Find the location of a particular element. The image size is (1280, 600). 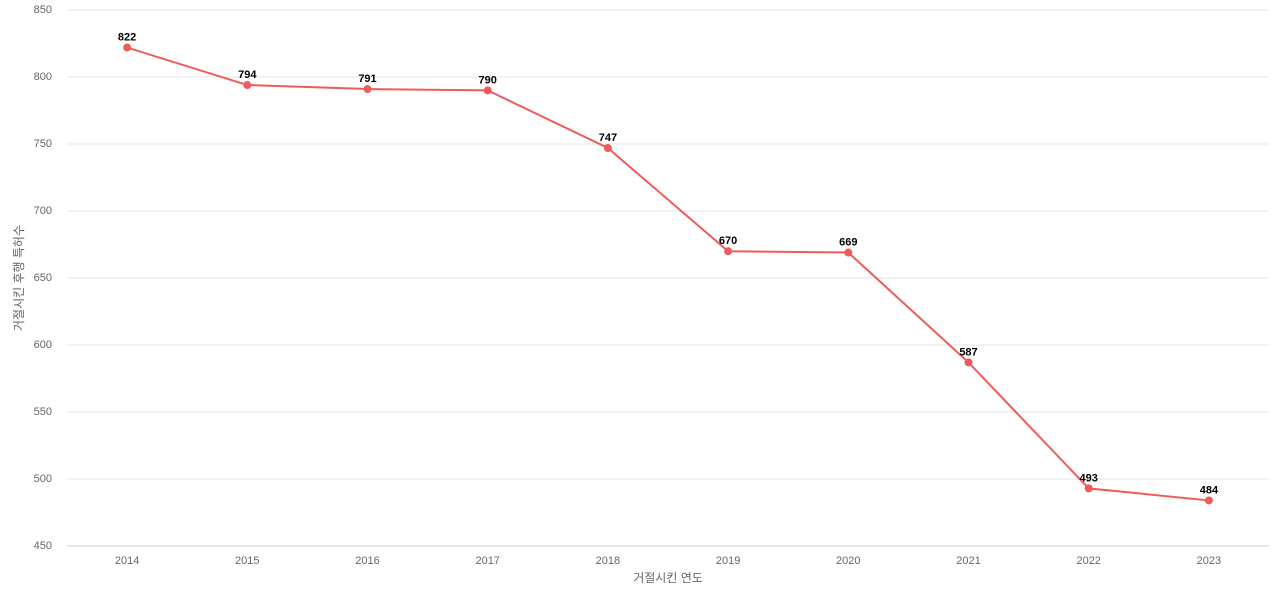

x-tick-label: 2019 is located at coordinates (728, 561).